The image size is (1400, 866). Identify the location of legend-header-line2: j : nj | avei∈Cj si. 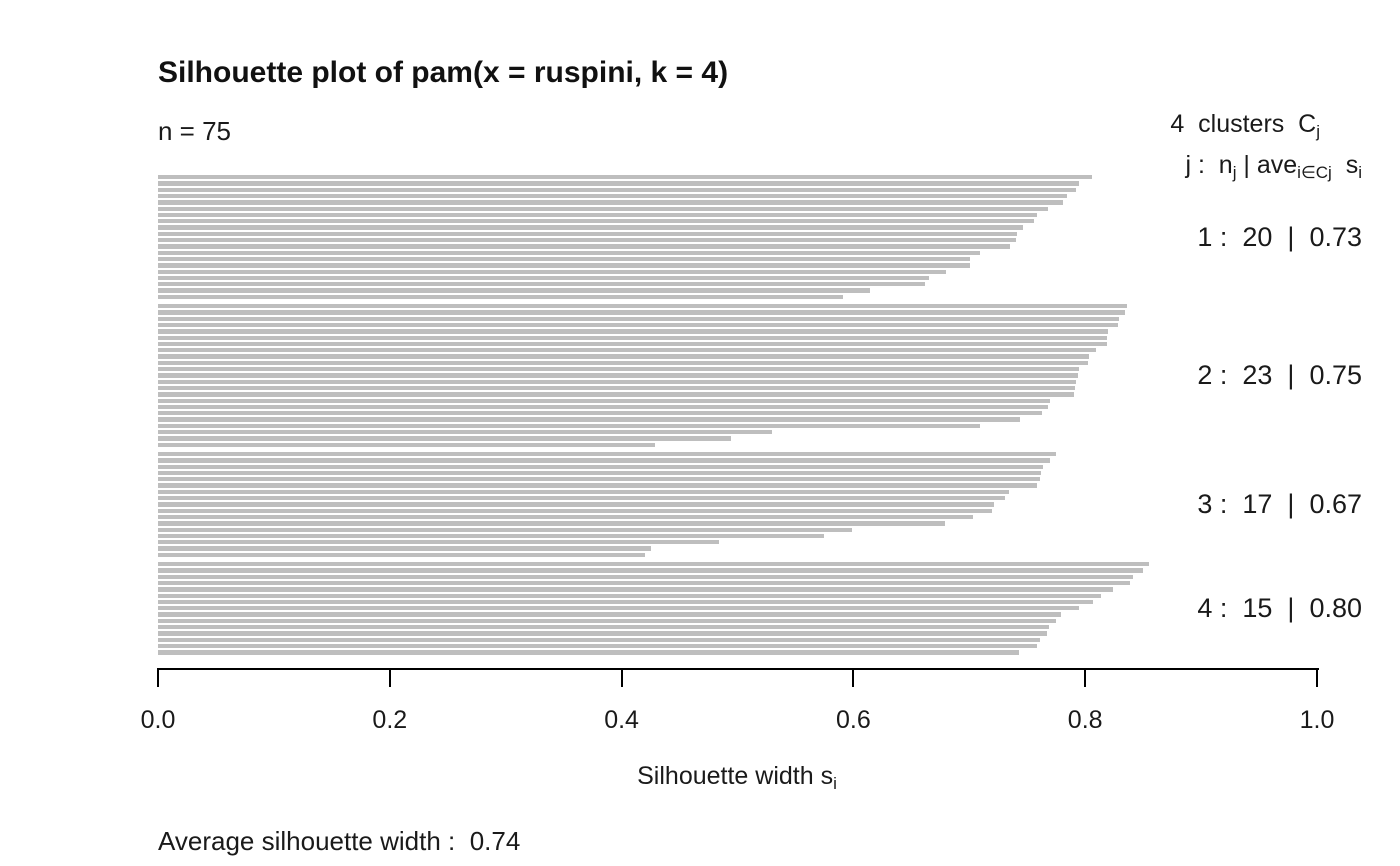
(1273, 167).